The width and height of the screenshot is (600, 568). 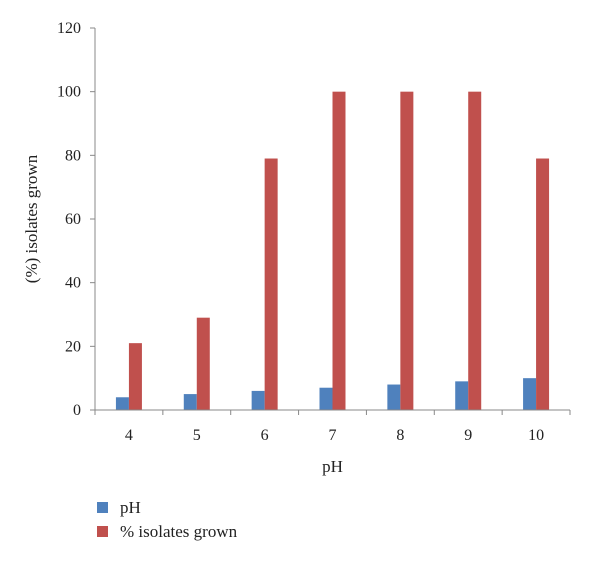 I want to click on x-tick-label: 4, so click(x=129, y=435).